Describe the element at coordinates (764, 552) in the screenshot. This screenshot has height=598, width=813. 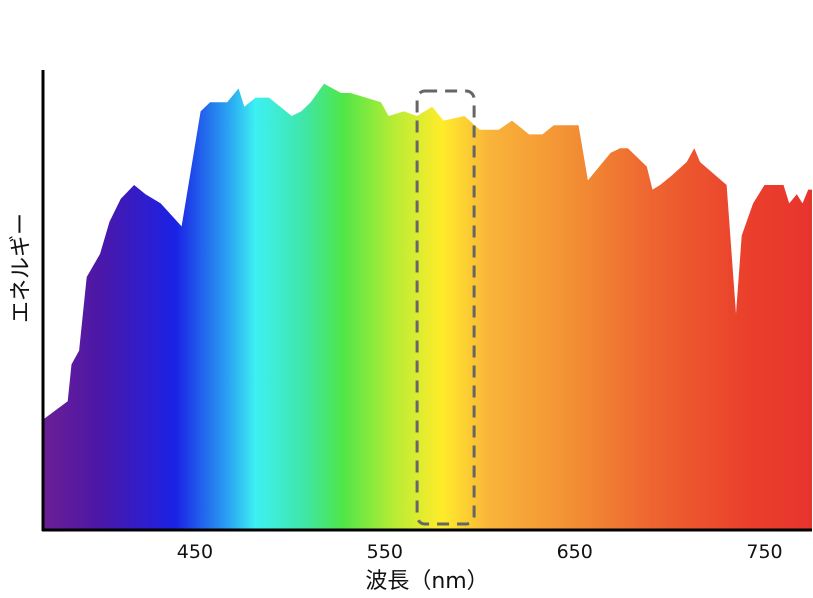
I see `x-tick-label: 750` at that location.